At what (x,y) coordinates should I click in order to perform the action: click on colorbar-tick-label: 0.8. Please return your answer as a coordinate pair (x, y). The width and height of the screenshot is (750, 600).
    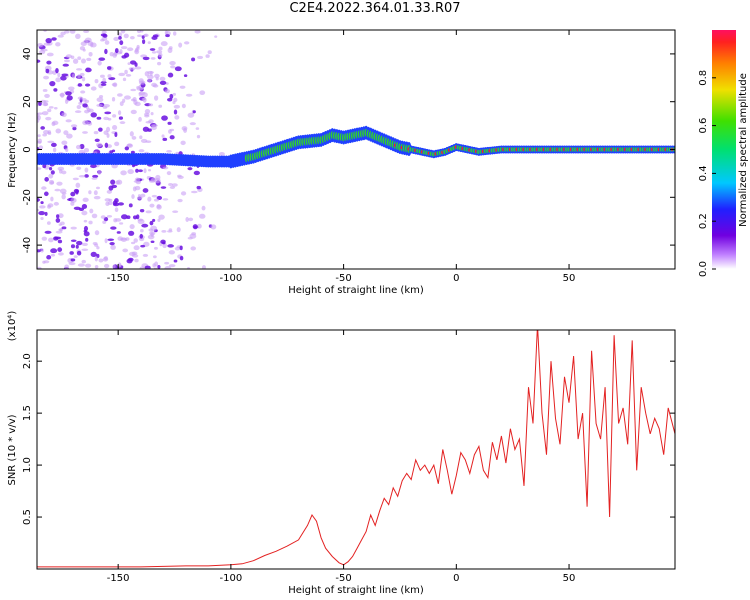
    Looking at the image, I should click on (703, 78).